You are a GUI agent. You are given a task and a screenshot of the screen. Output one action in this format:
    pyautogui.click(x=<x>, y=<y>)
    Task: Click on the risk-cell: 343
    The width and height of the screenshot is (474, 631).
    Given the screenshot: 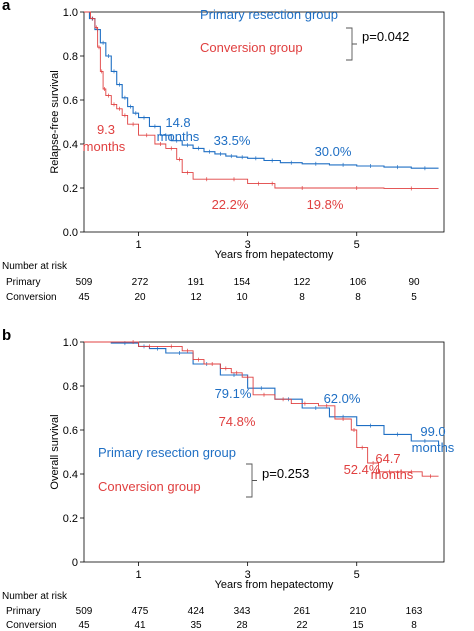 What is the action you would take?
    pyautogui.click(x=242, y=611)
    